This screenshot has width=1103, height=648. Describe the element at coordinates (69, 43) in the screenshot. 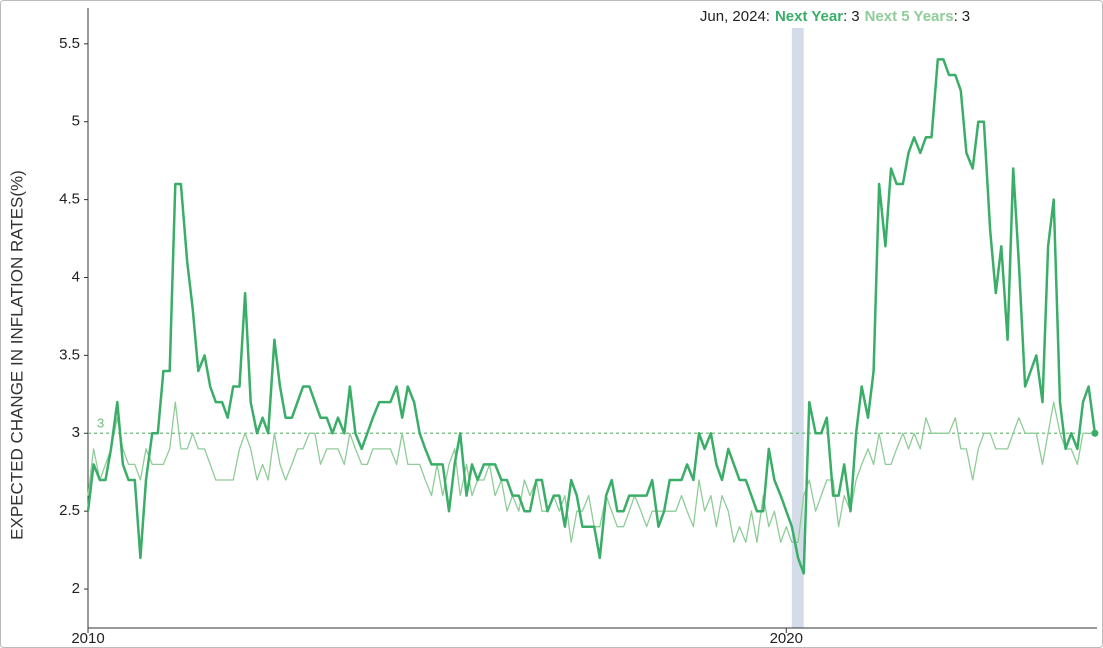

I see `y-tick-label: 5.5` at that location.